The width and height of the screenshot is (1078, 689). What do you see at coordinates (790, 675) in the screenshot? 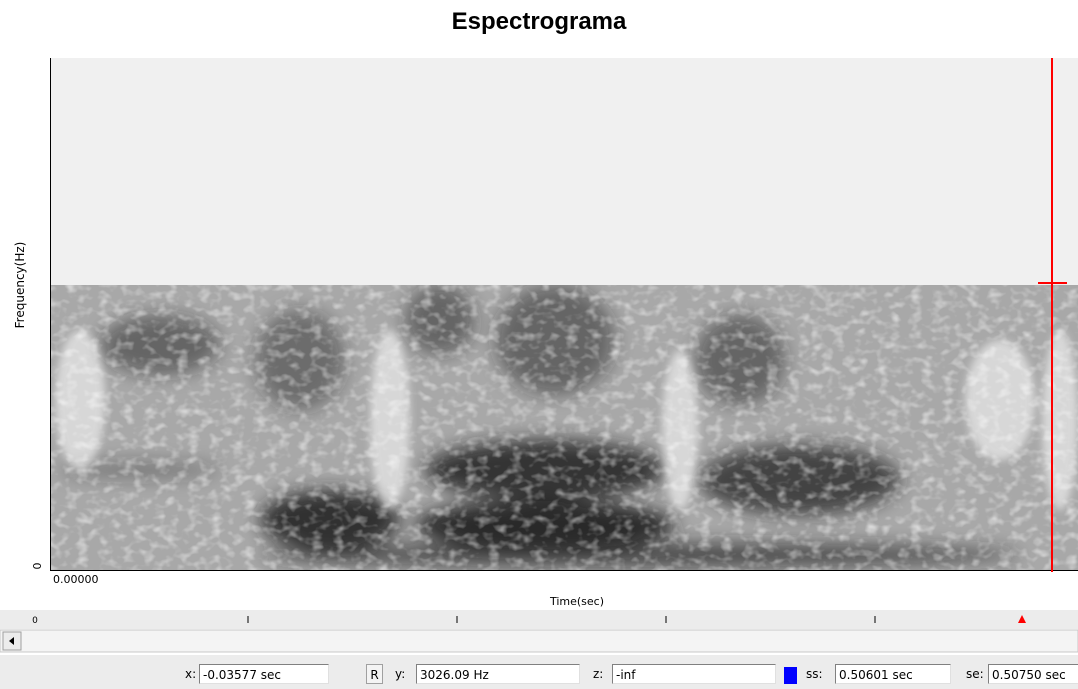
I see `color-indicator` at bounding box center [790, 675].